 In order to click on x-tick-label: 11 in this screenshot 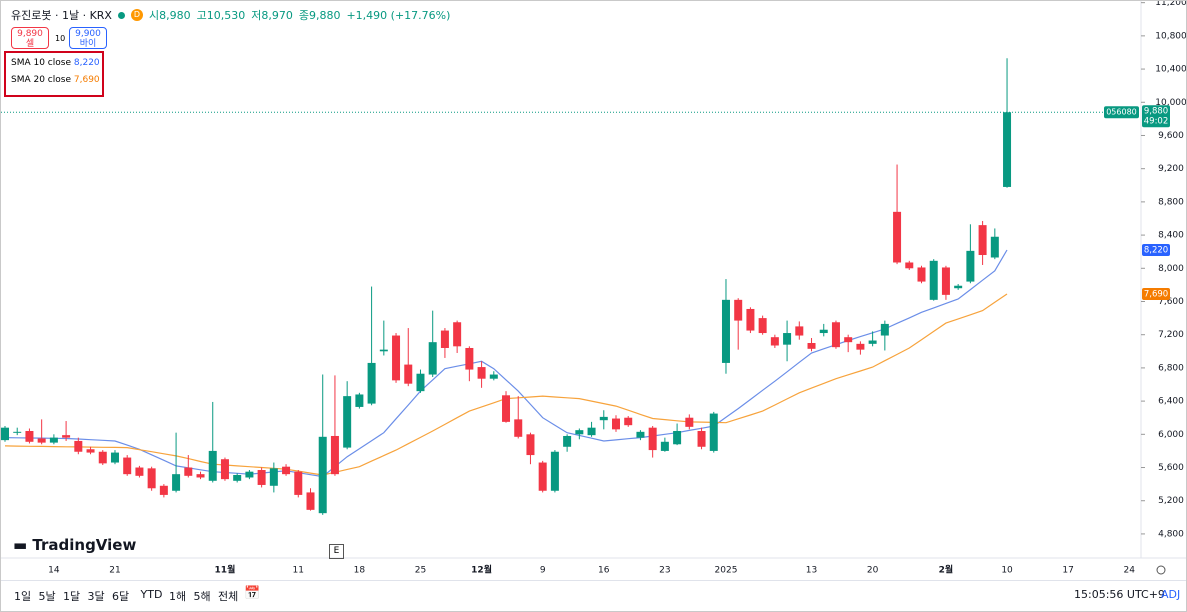, I will do `click(298, 571)`.